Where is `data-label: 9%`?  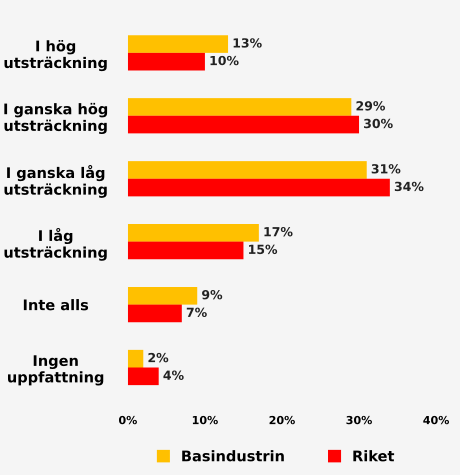
data-label: 9% is located at coordinates (212, 295).